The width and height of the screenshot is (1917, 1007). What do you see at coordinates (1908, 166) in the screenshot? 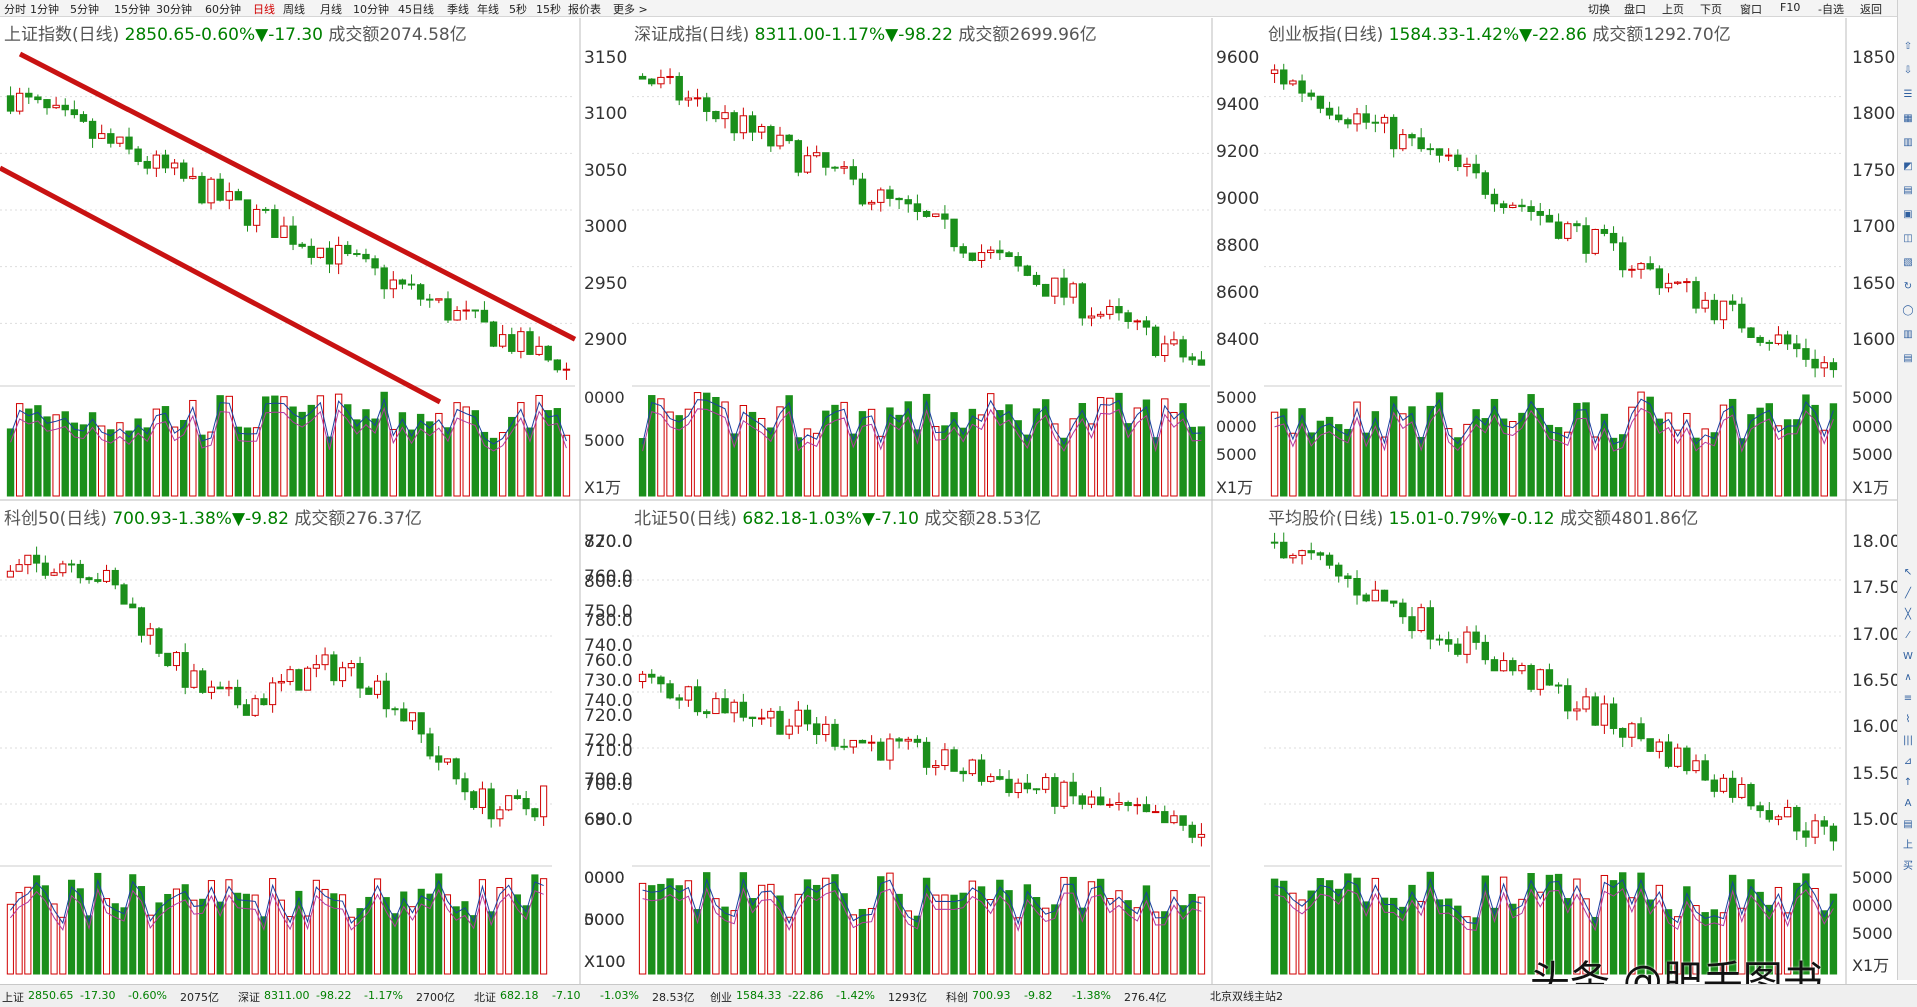
I see `chart-icon: ◩` at bounding box center [1908, 166].